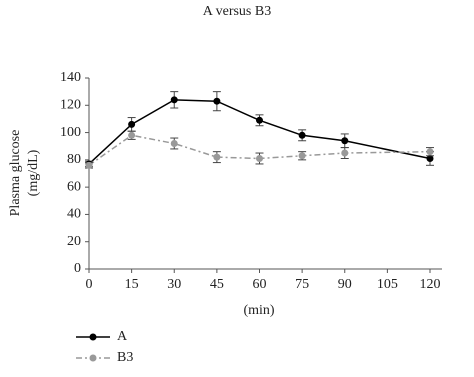 Image resolution: width=474 pixels, height=377 pixels. Describe the element at coordinates (70, 132) in the screenshot. I see `y-tick-label: 100` at that location.